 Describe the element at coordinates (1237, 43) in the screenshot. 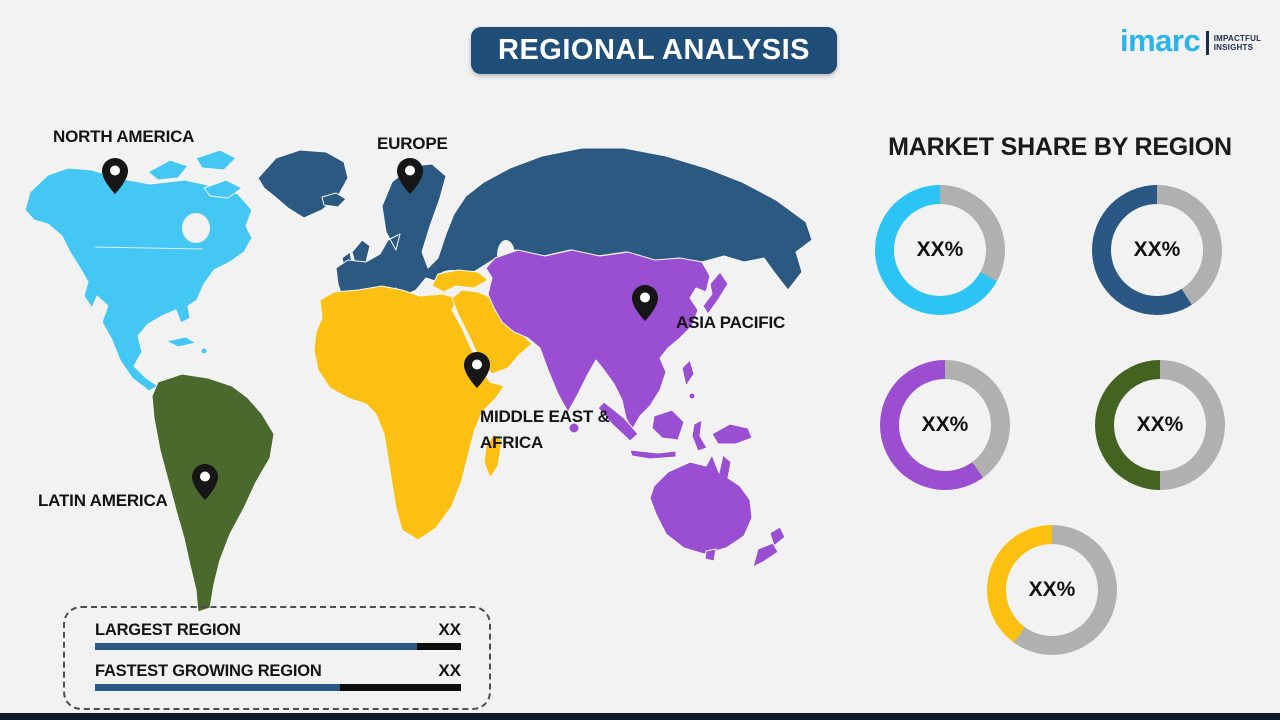

I see `logo-tagline: IMPACTFUL INSIGHTS` at that location.